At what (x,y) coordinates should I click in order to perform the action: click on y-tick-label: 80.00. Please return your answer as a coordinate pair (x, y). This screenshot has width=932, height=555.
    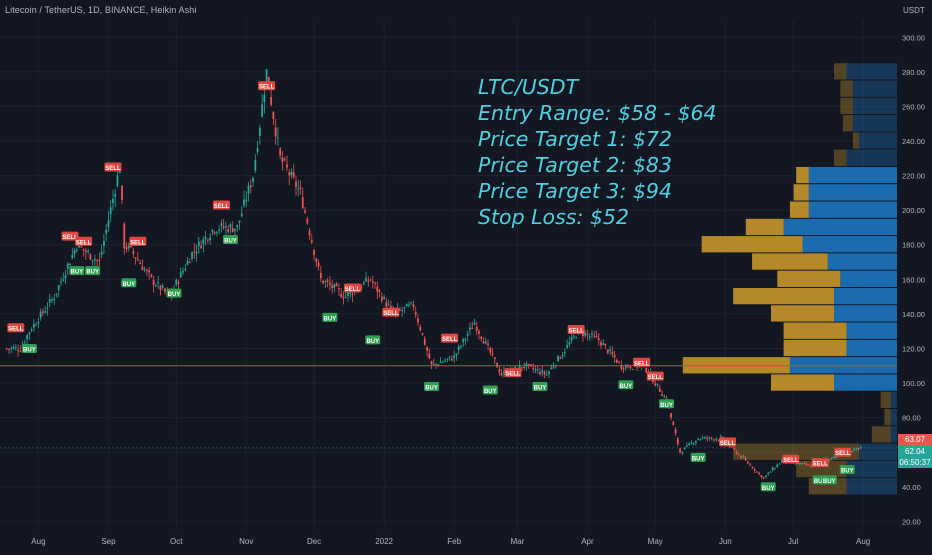
    Looking at the image, I should click on (911, 418).